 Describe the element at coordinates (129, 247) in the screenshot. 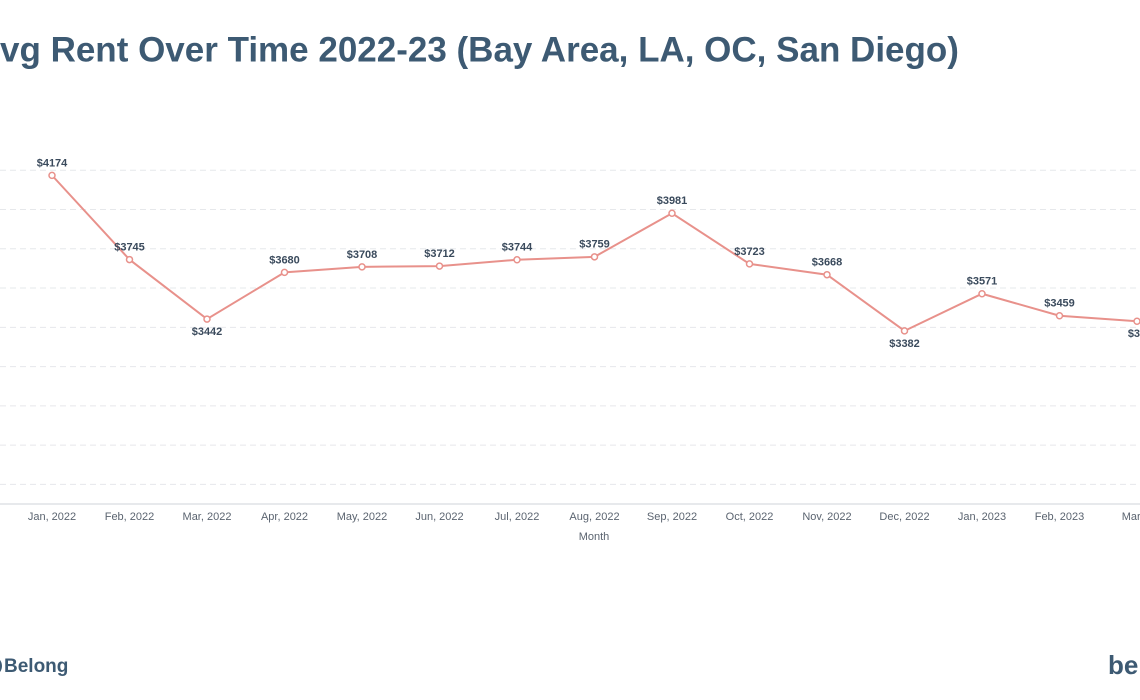

I see `value-label: $3745` at that location.